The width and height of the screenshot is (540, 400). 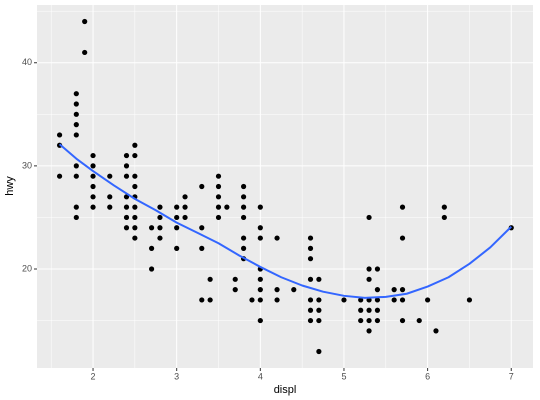 What do you see at coordinates (343, 376) in the screenshot?
I see `x-tick-label: 5` at bounding box center [343, 376].